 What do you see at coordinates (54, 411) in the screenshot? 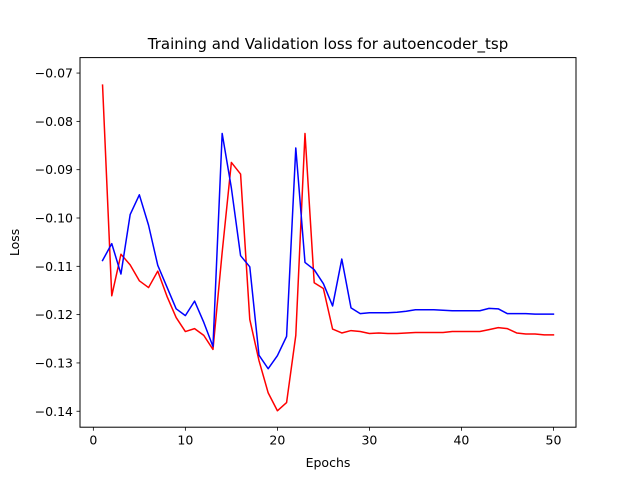
I see `y-tick-label: −0.14` at bounding box center [54, 411].